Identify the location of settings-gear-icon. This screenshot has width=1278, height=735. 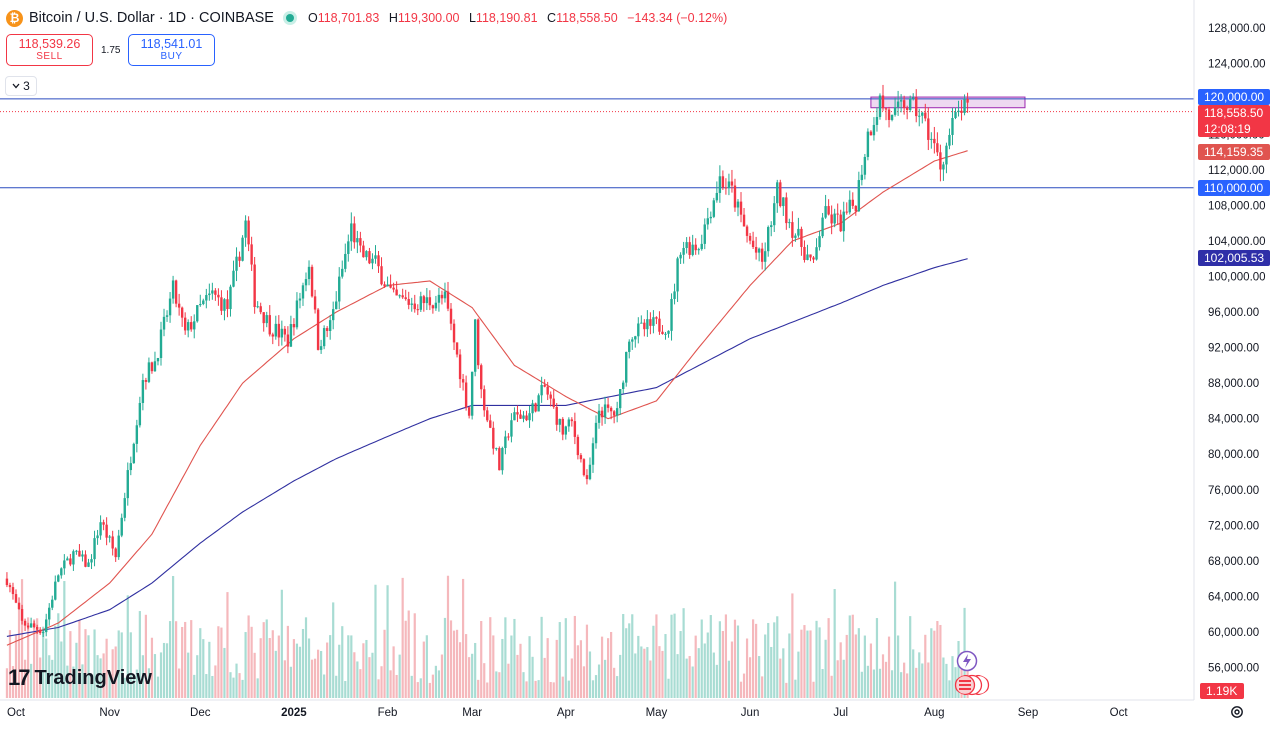
(1237, 712).